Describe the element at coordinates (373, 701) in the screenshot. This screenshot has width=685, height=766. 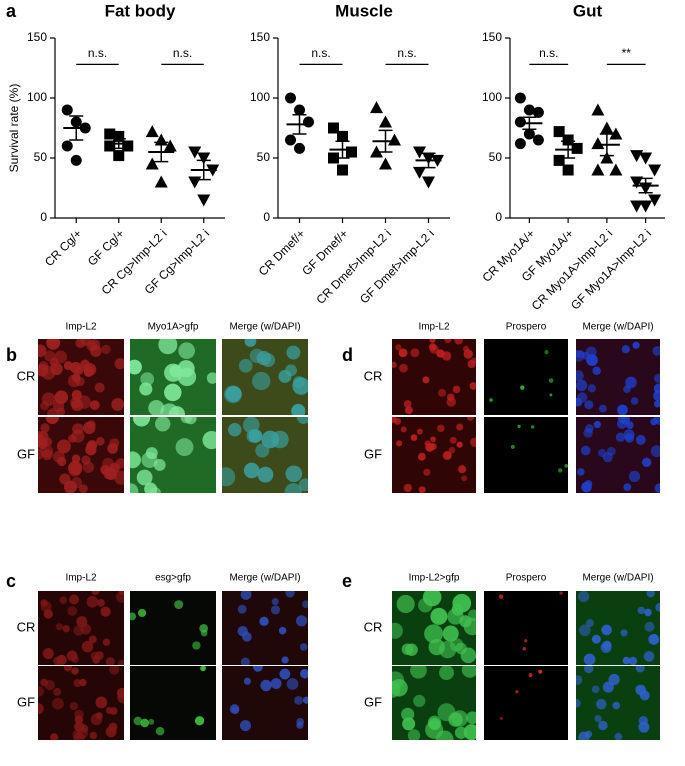
I see `row-label: GF` at that location.